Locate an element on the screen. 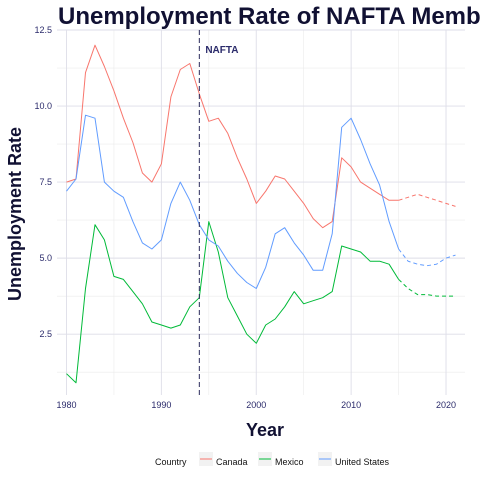 The width and height of the screenshot is (480, 480). series-line-canada-projected is located at coordinates (427, 200).